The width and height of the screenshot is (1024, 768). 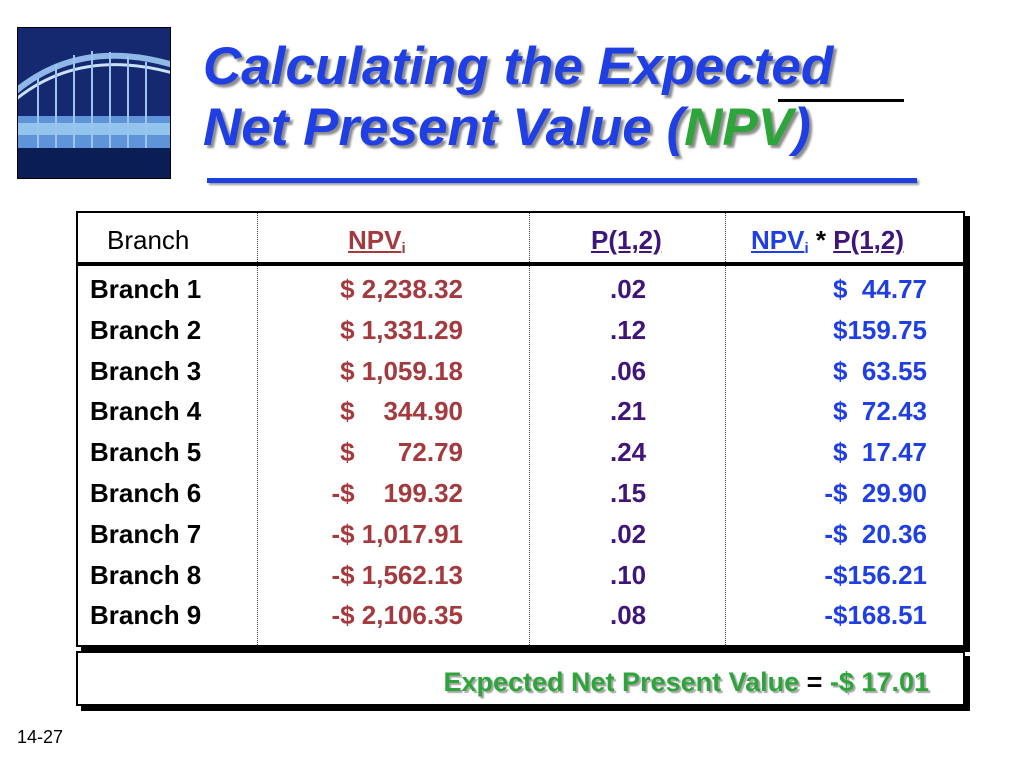 What do you see at coordinates (880, 411) in the screenshot?
I see `row-product: $ 72.43` at bounding box center [880, 411].